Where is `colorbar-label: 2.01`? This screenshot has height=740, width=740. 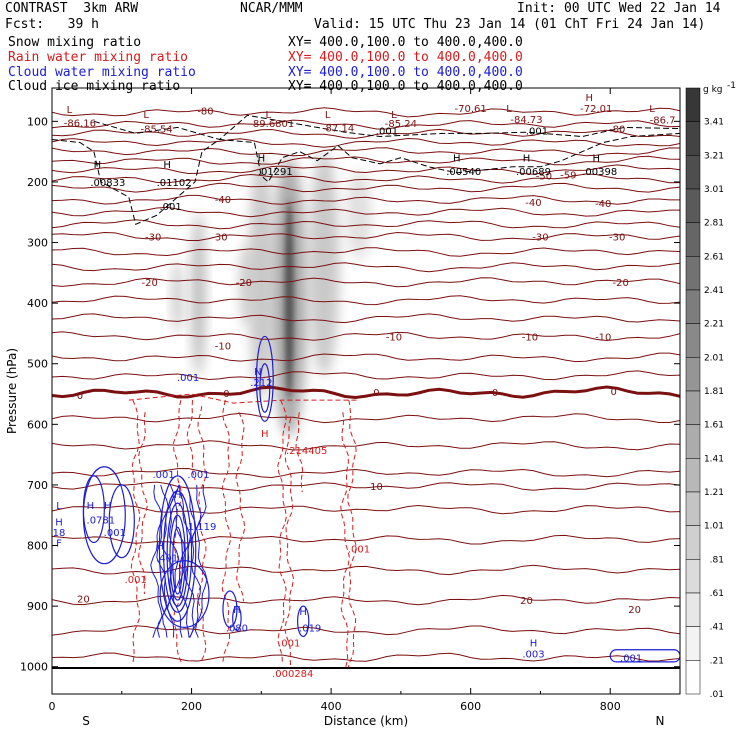 colorbar-label: 2.01 is located at coordinates (714, 358).